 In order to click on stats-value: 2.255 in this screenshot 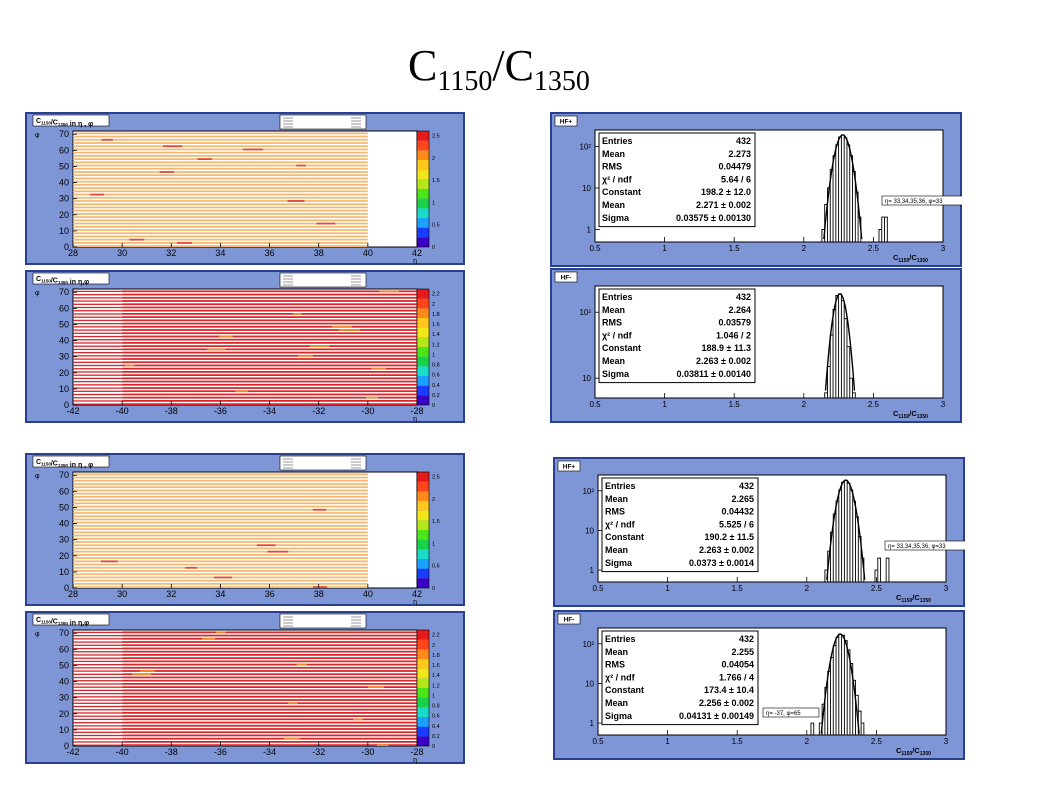, I will do `click(742, 652)`.